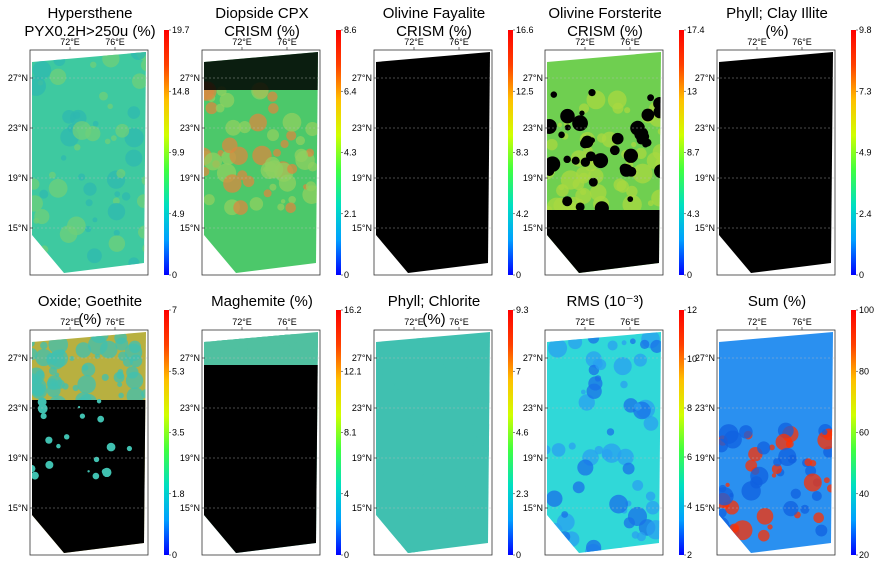 The width and height of the screenshot is (890, 566). What do you see at coordinates (533, 358) in the screenshot?
I see `y-tick-label: 27°N` at bounding box center [533, 358].